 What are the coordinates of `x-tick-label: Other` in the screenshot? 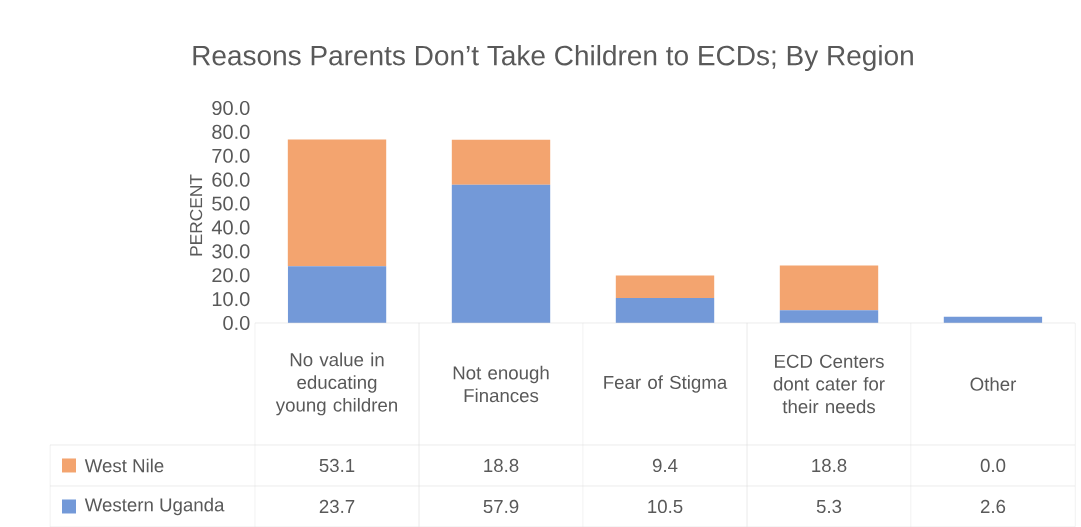 It's located at (993, 384).